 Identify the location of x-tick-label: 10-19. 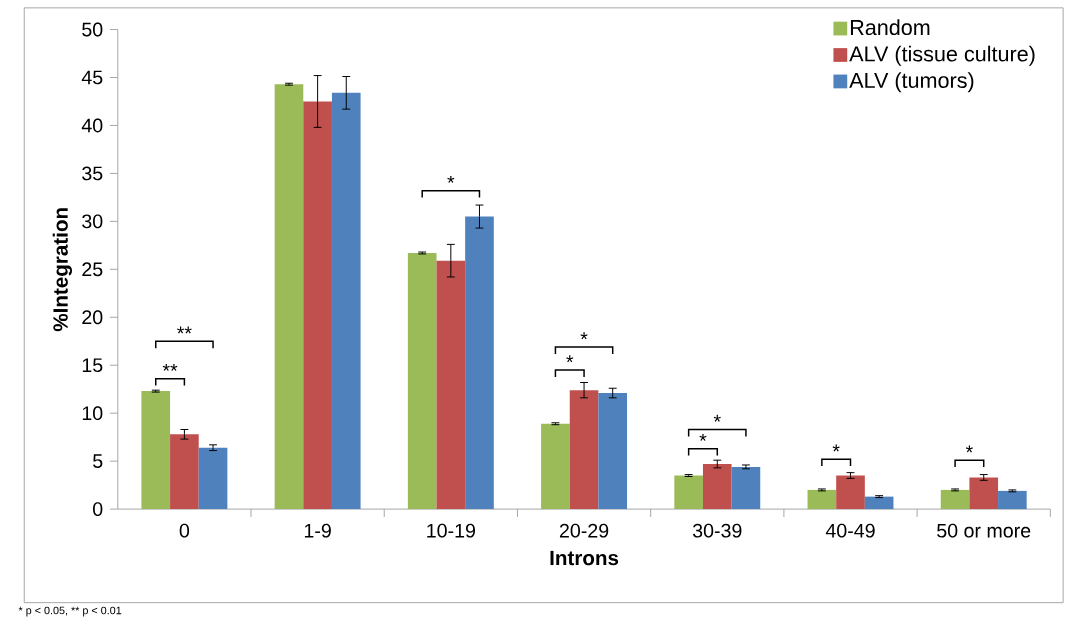
(451, 530).